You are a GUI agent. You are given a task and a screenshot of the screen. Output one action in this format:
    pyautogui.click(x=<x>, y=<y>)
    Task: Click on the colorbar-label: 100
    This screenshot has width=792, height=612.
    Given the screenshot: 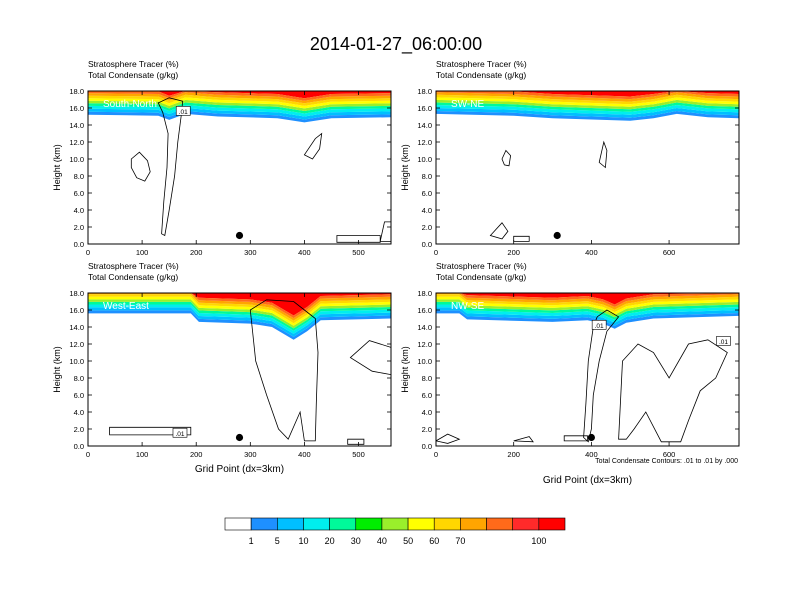 What is the action you would take?
    pyautogui.click(x=538, y=541)
    